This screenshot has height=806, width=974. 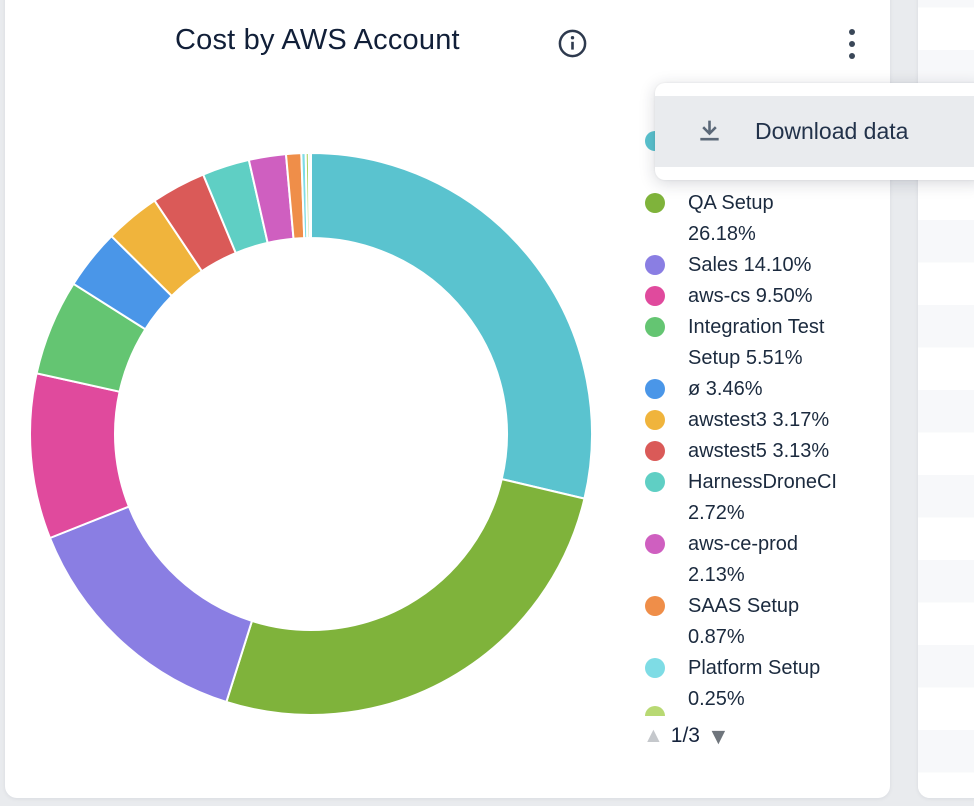 I want to click on legend-item: Sales 14.10%, so click(x=765, y=265).